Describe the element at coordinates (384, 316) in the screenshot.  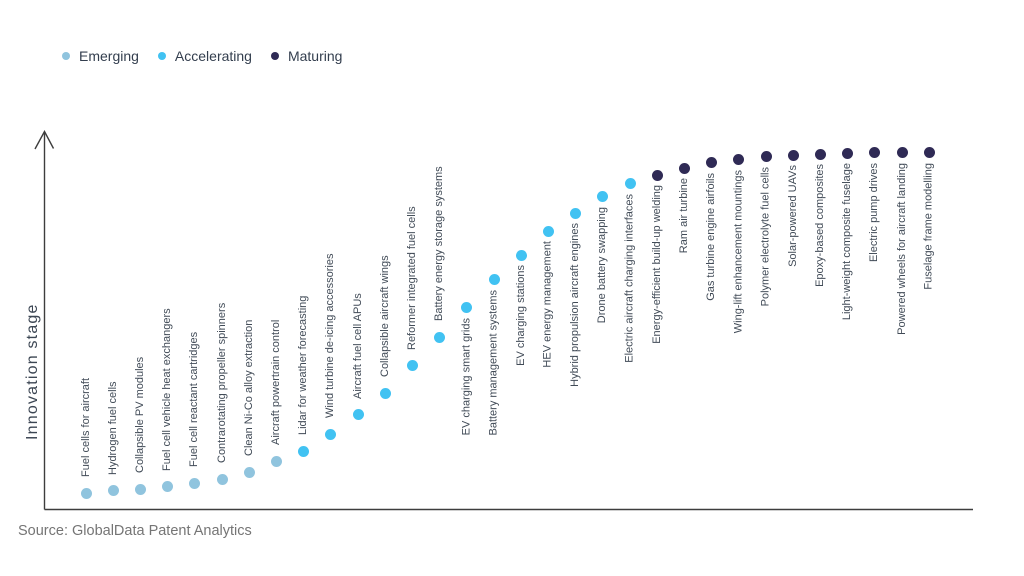
I see `point-label: Collapsible aircraft wings` at that location.